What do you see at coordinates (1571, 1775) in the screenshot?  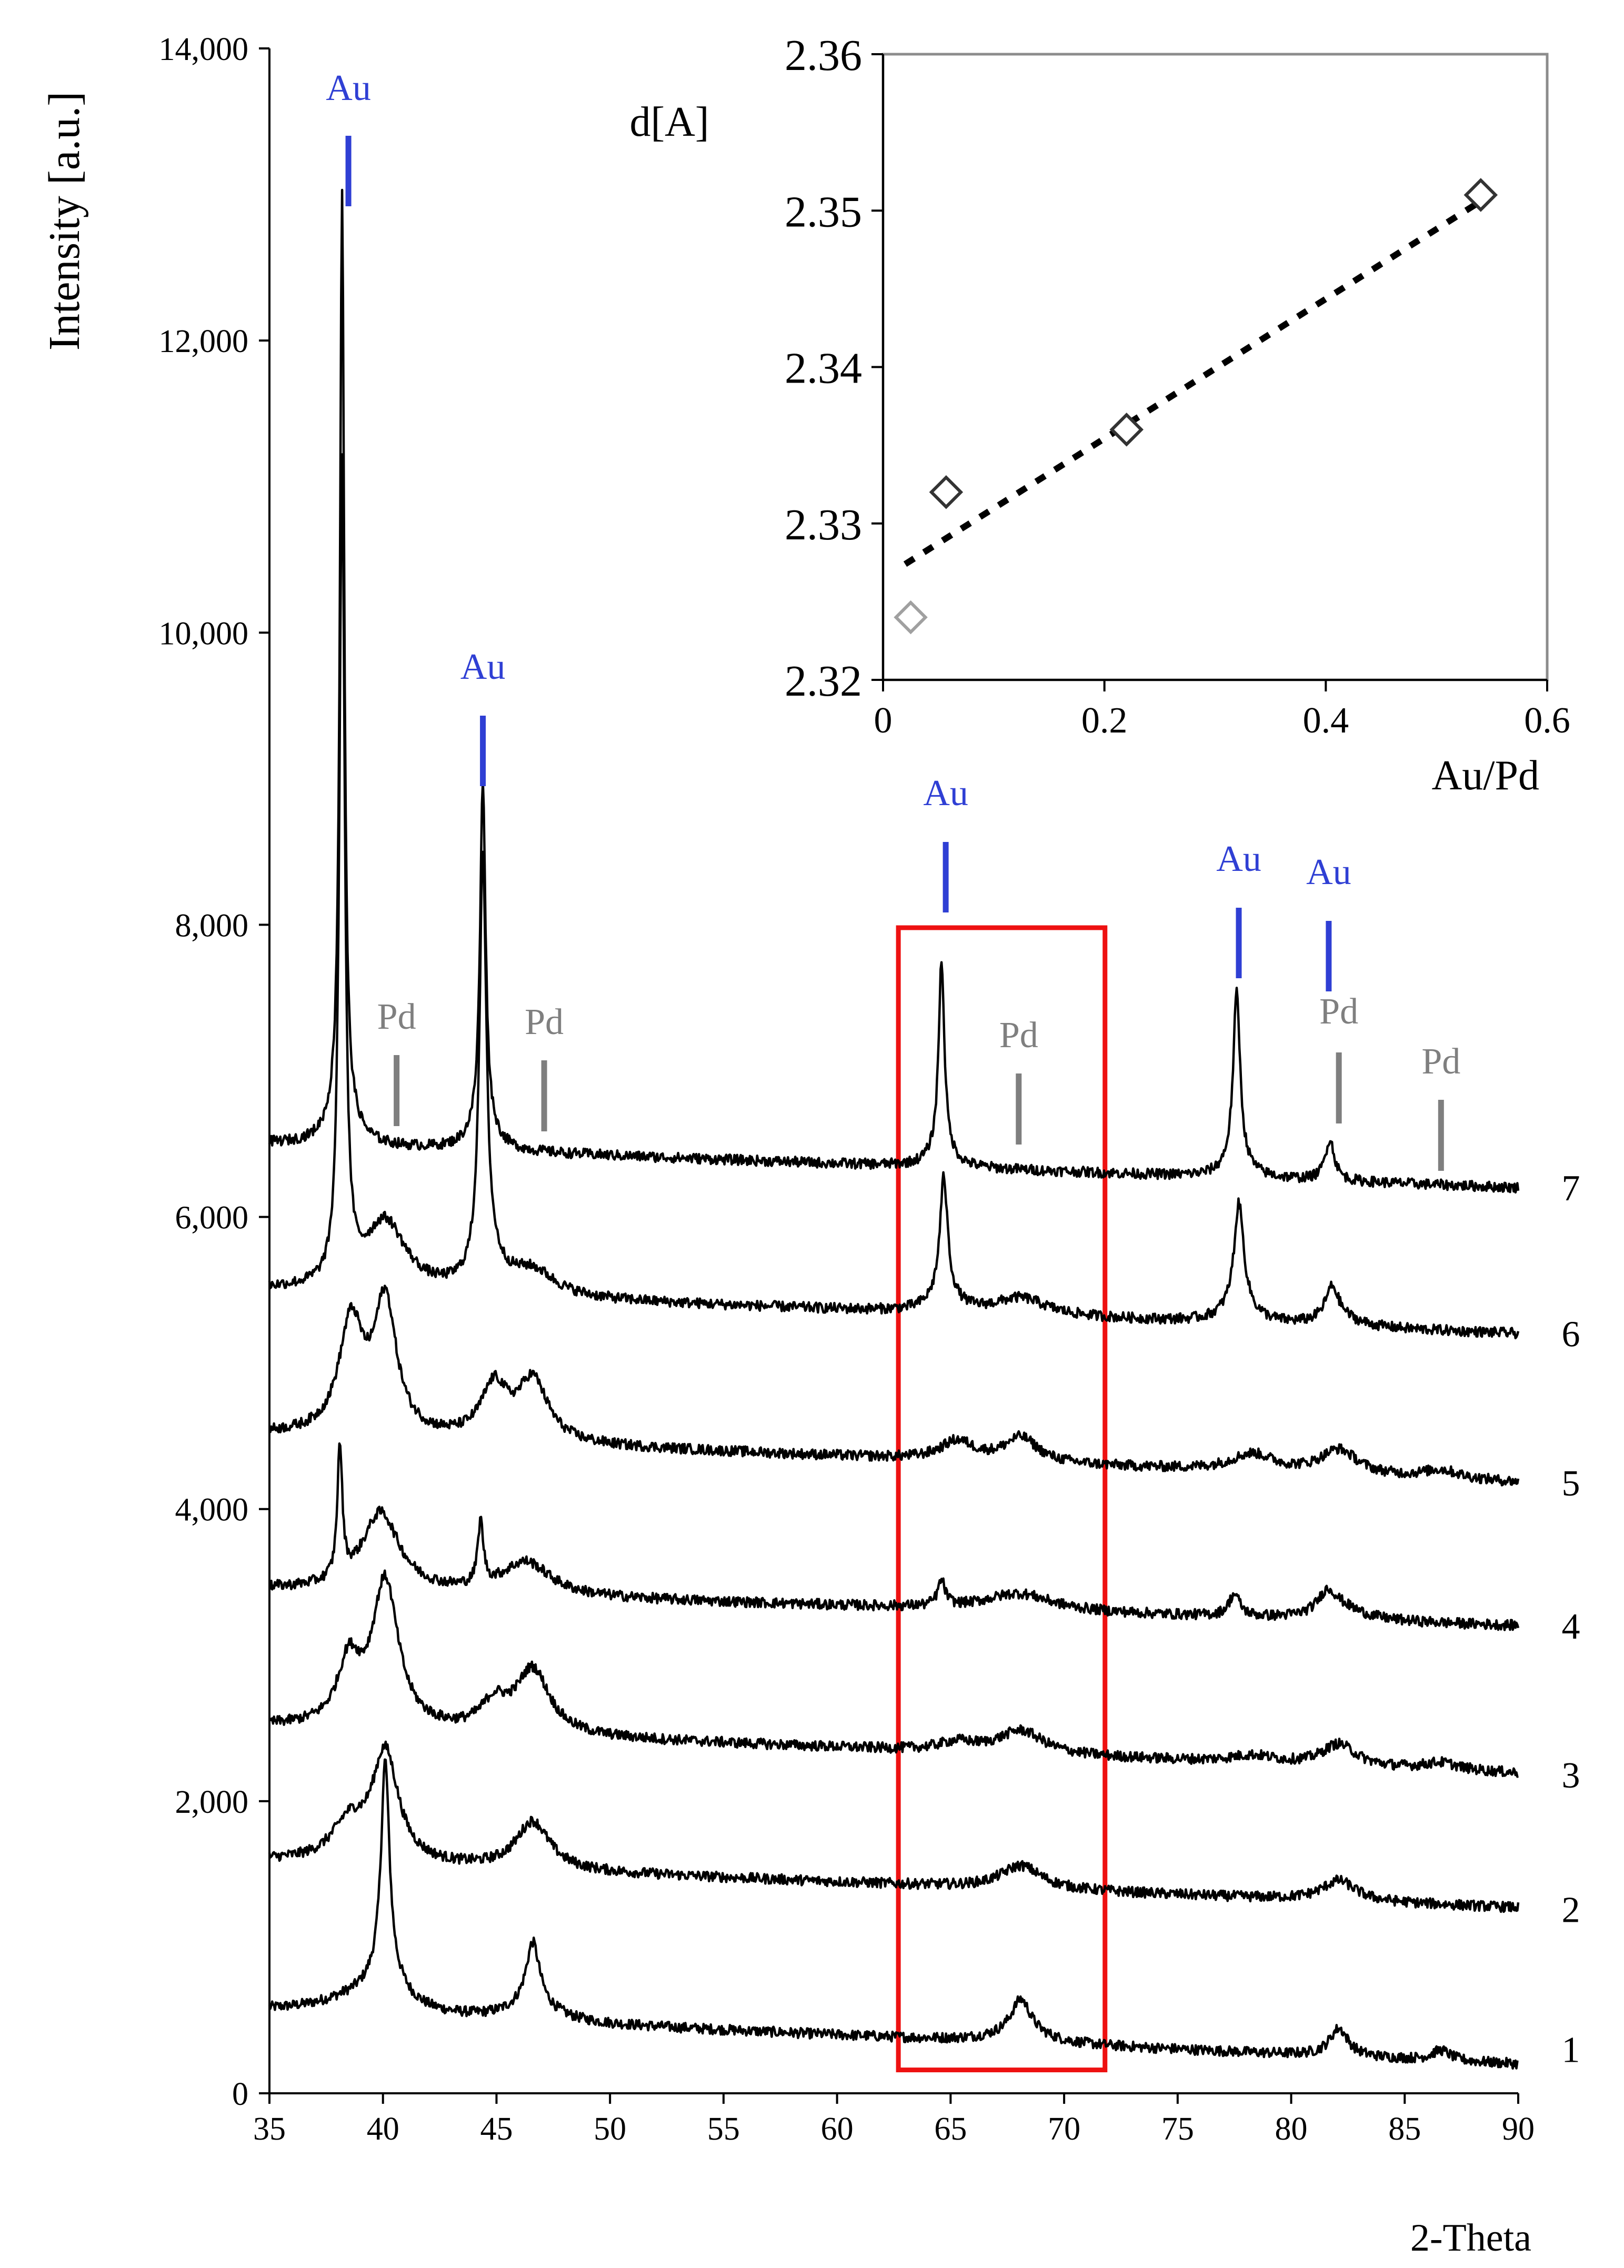 I see `curve-label-3: 3` at bounding box center [1571, 1775].